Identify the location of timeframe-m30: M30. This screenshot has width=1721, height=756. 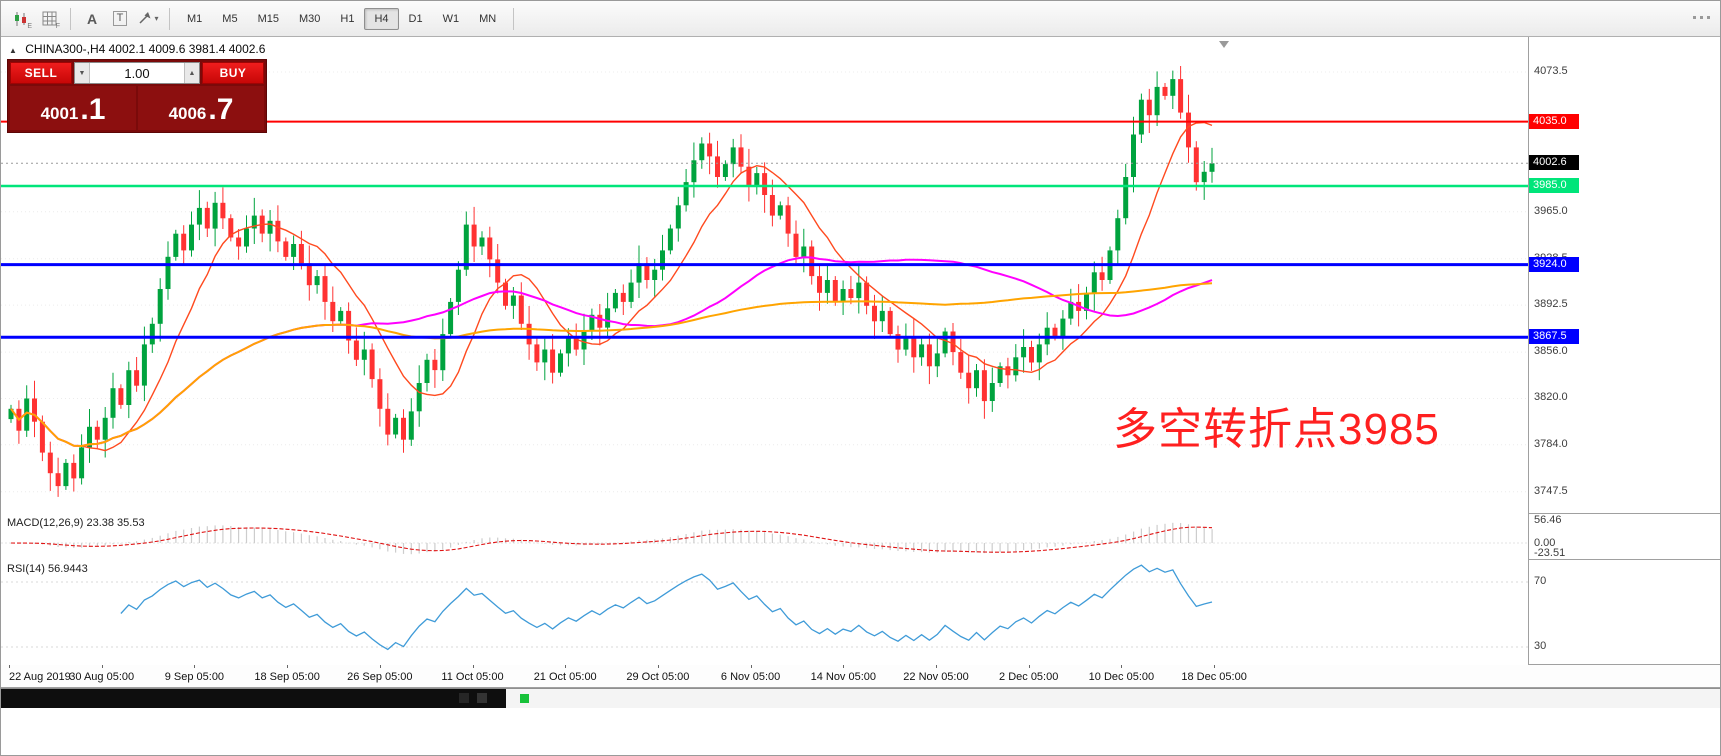
(309, 18).